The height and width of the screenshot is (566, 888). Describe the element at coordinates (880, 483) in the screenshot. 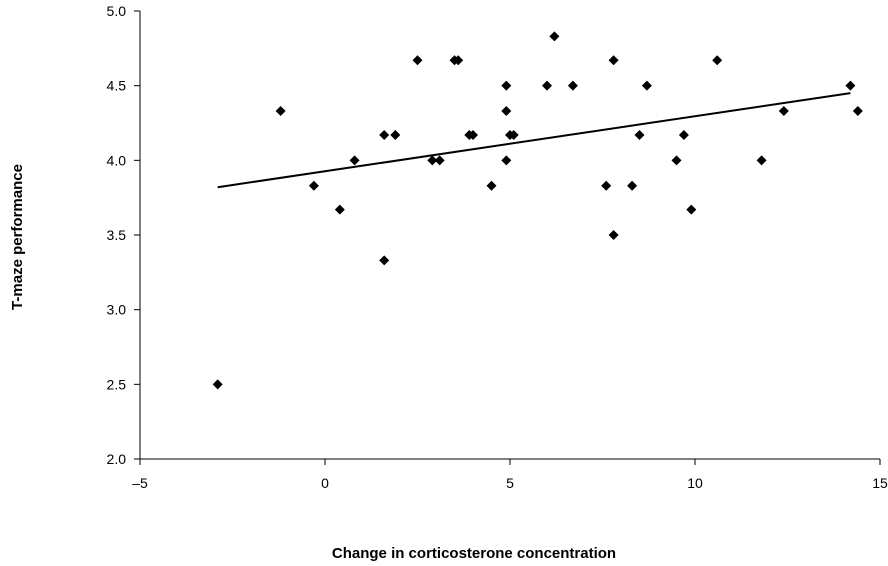

I see `x-tick-label: 15` at that location.